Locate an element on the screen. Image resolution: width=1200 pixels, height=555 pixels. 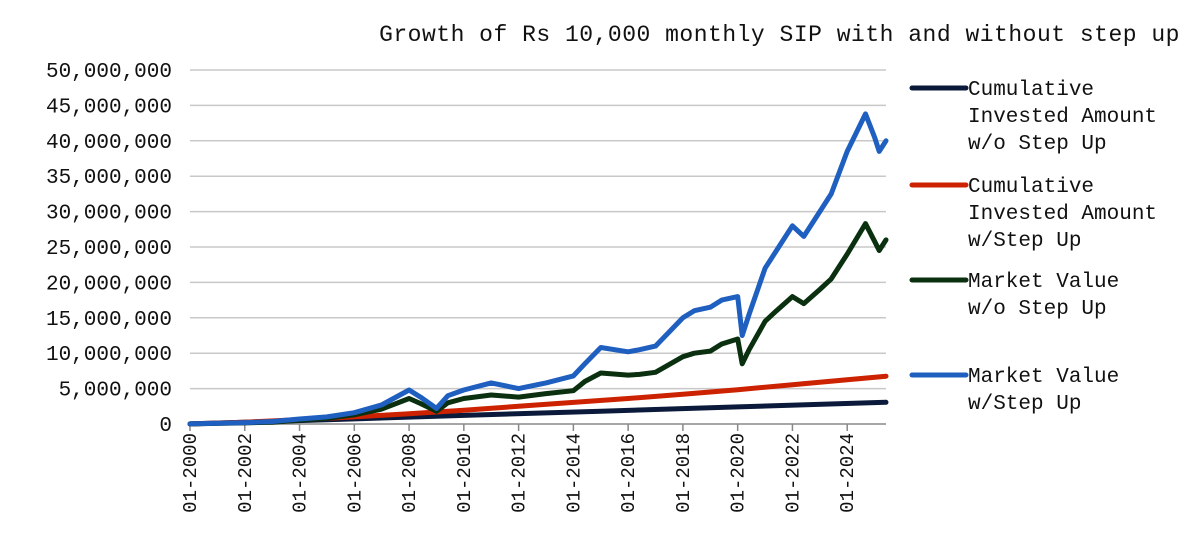
x-tick-label: 01-2014 is located at coordinates (574, 473).